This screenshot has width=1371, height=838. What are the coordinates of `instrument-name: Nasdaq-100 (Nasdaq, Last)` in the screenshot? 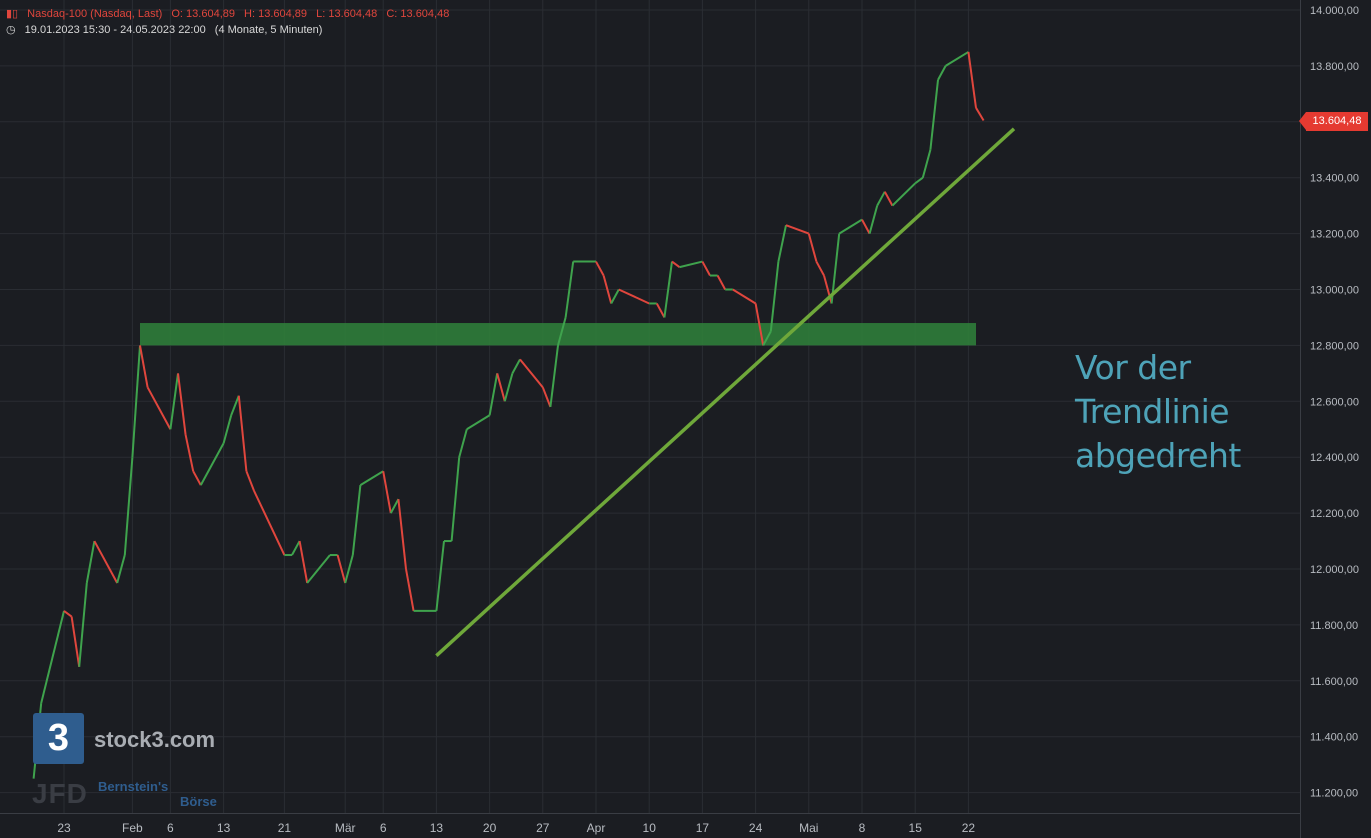 It's located at (95, 14).